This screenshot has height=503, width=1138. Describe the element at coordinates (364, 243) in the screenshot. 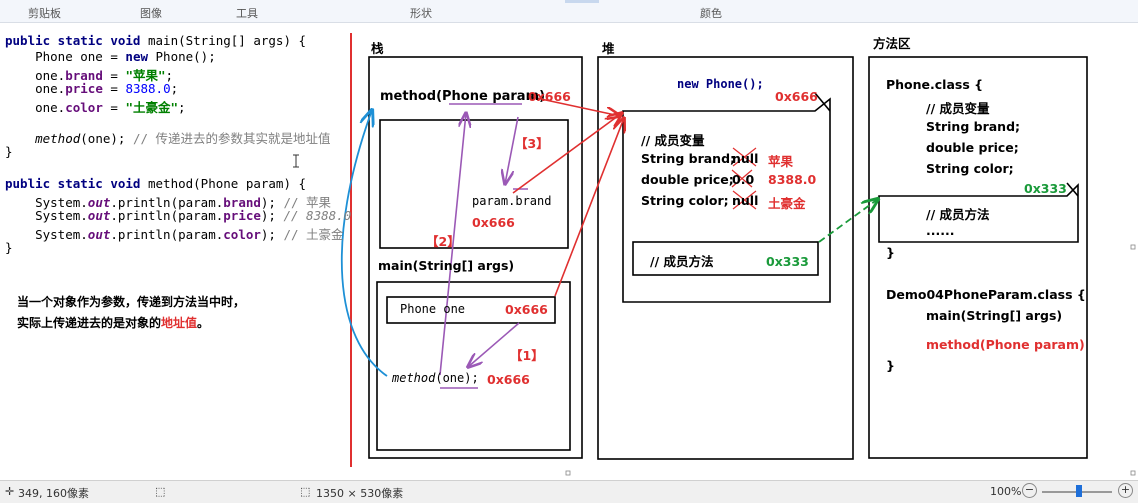

I see `blue-call-arrow` at that location.